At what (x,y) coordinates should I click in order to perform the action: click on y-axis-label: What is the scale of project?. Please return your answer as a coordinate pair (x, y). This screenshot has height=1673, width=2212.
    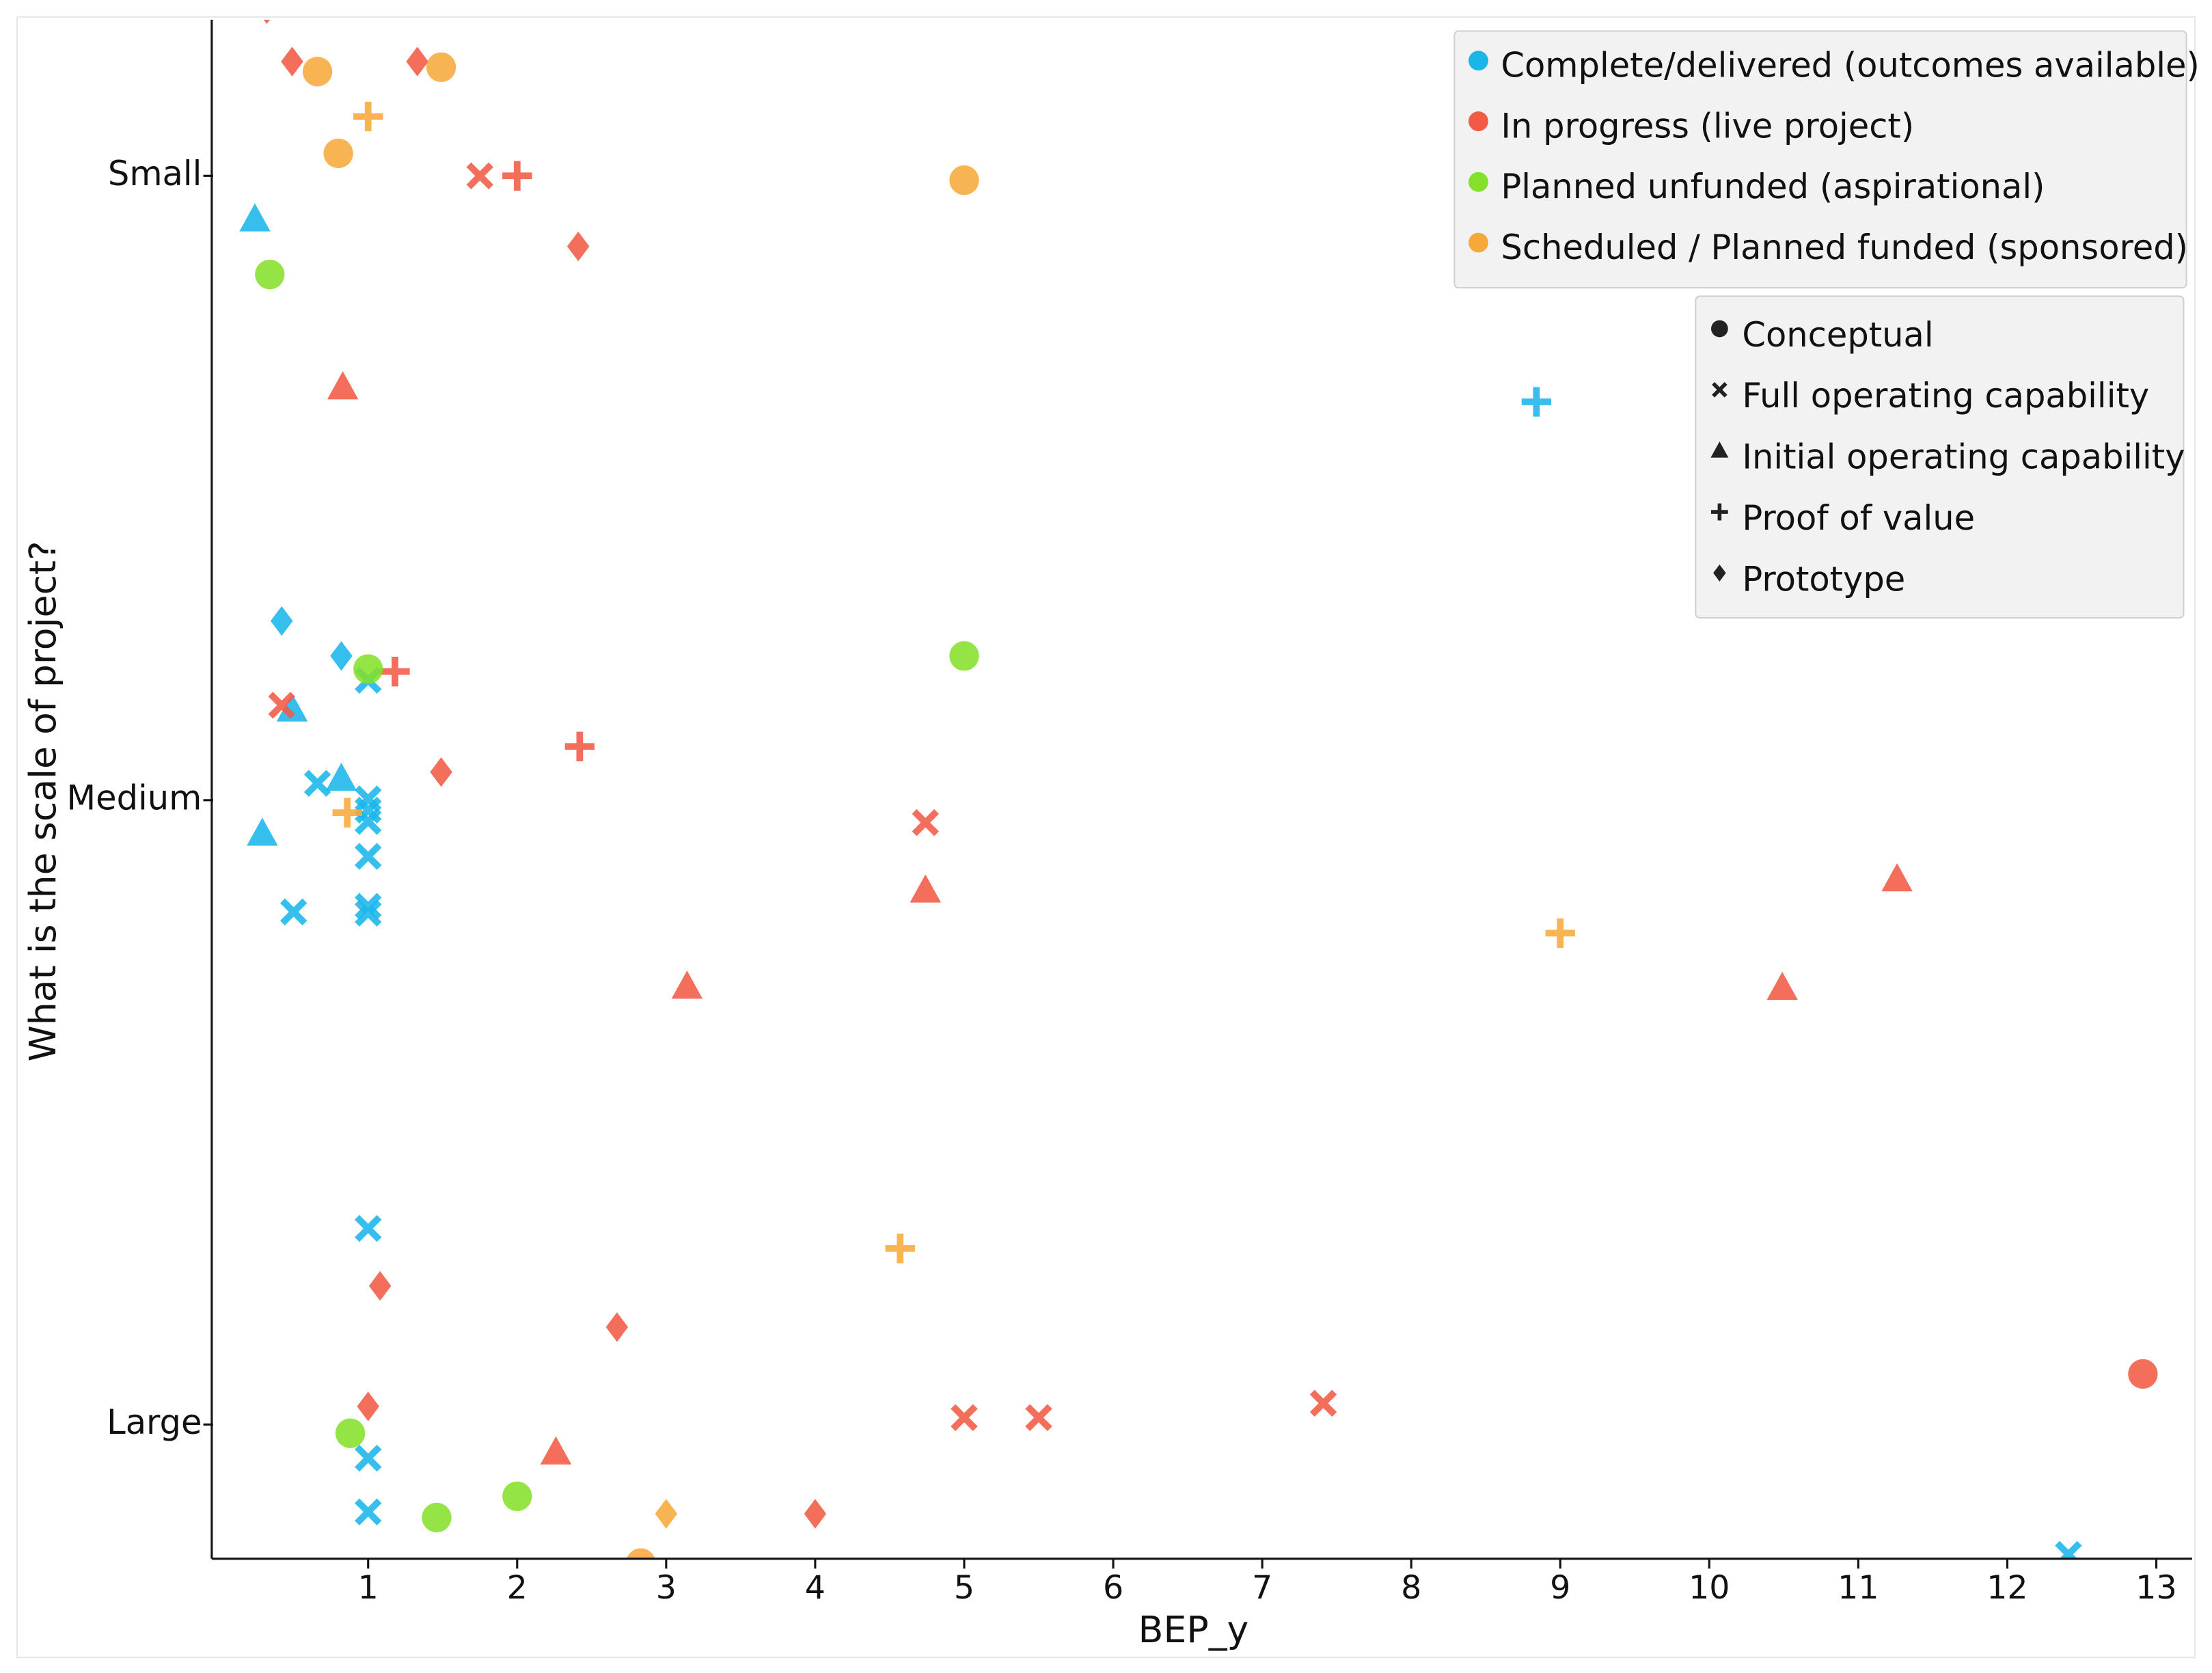
    Looking at the image, I should click on (43, 801).